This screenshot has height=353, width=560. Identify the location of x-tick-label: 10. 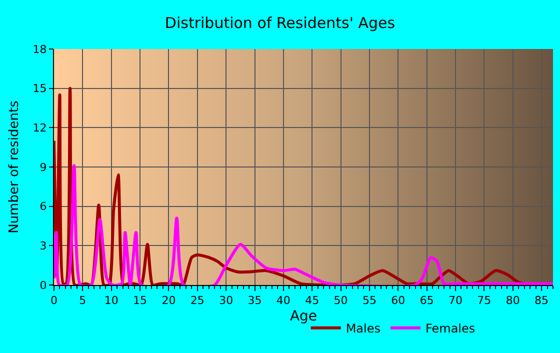
(111, 301).